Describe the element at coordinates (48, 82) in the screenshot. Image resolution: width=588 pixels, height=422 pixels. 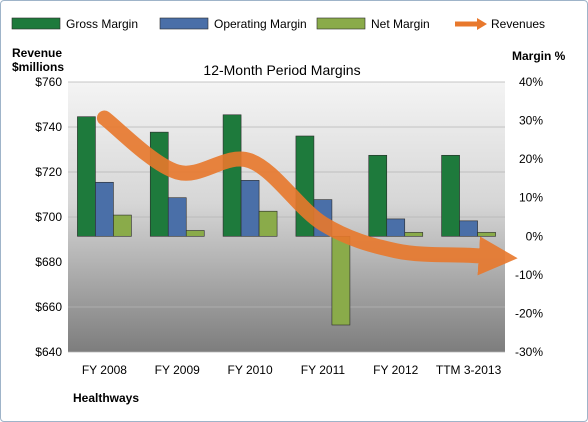
I see `left-tick-label: $760` at that location.